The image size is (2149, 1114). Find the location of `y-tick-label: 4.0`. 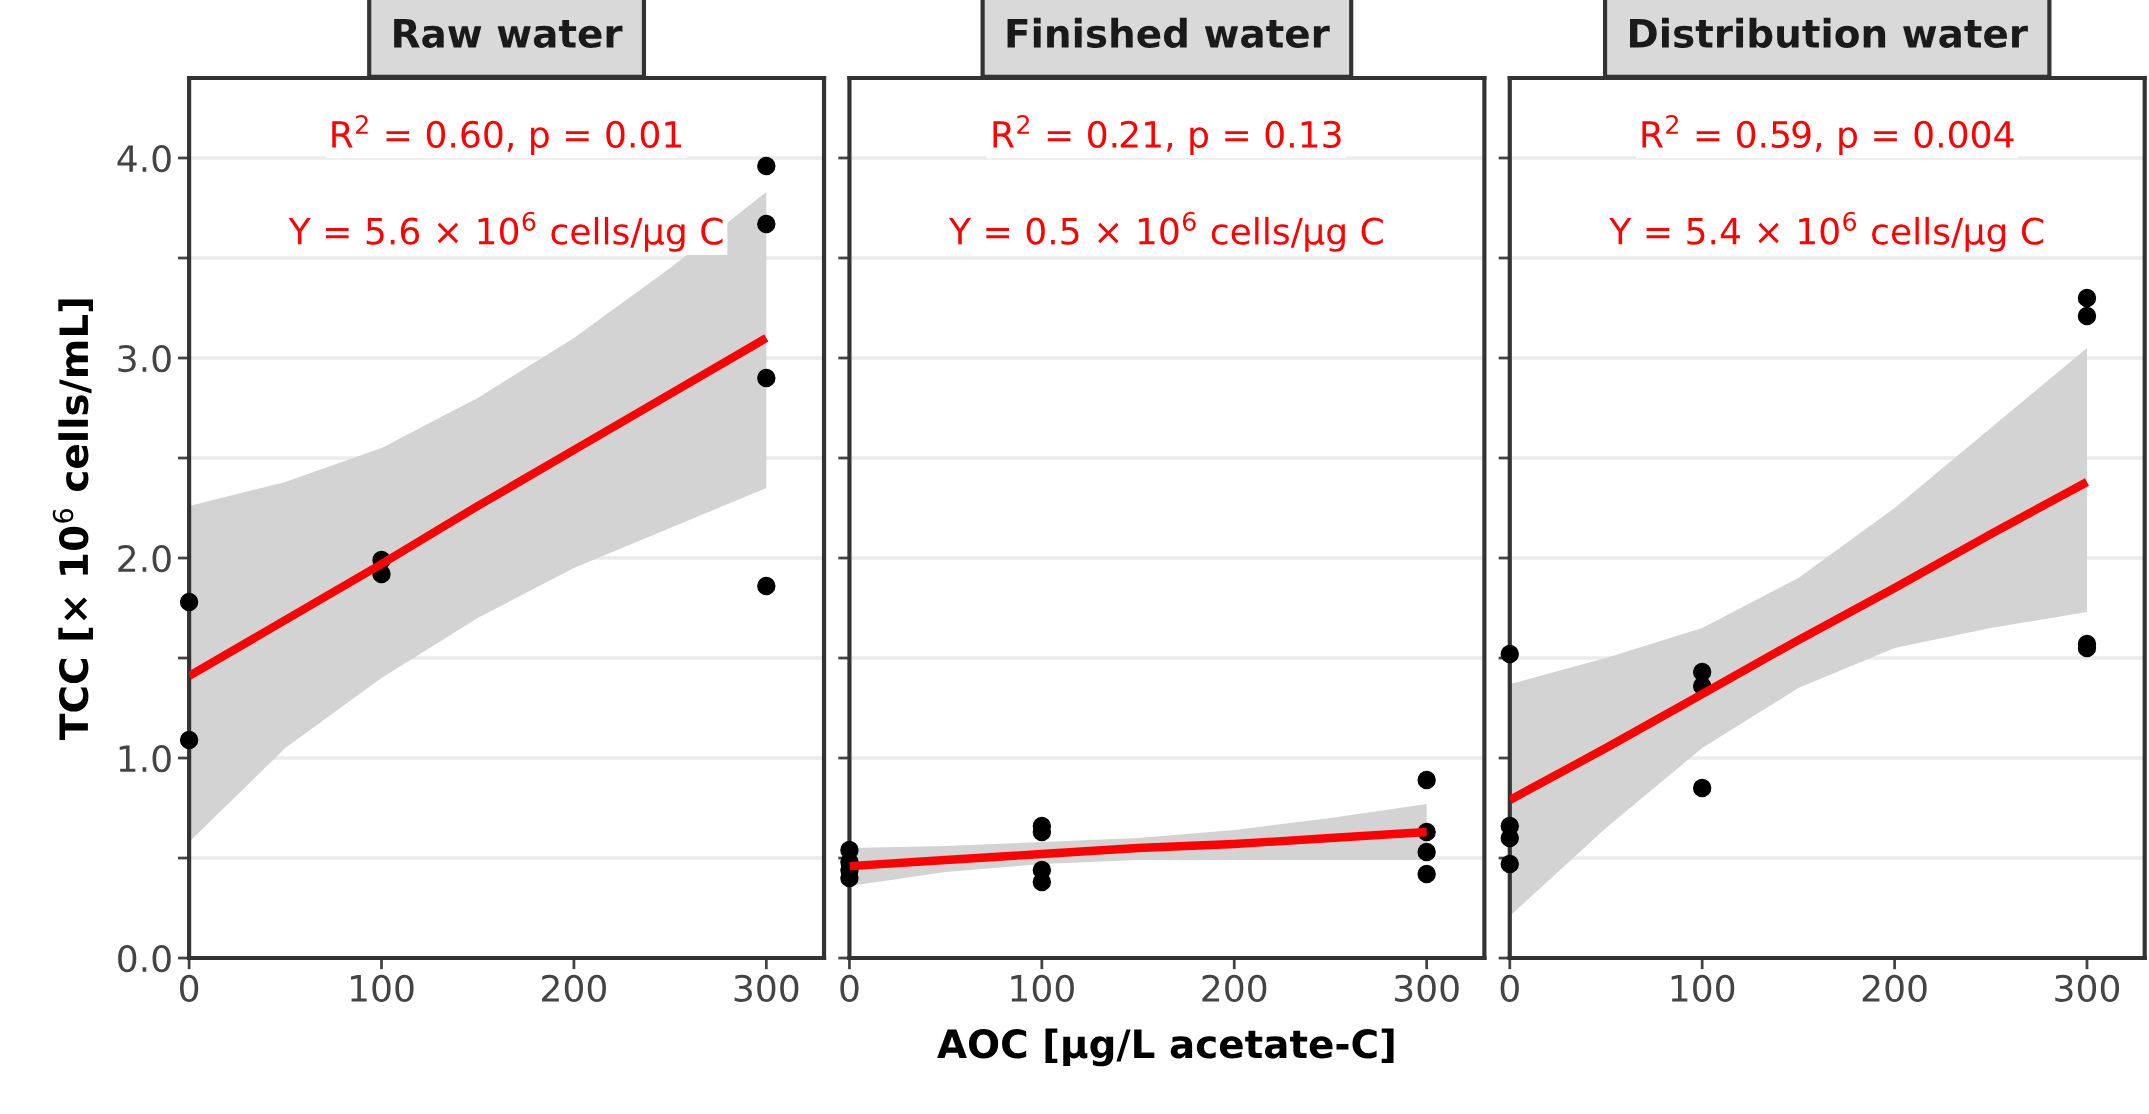

y-tick-label: 4.0 is located at coordinates (144, 158).